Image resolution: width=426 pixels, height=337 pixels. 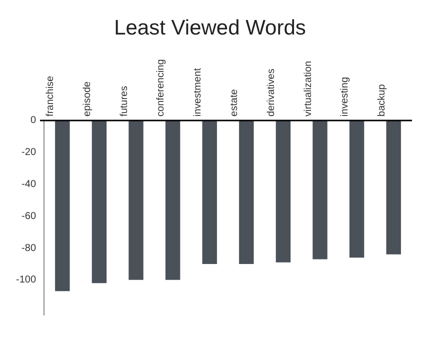 I want to click on x-tick-label: investing, so click(x=345, y=96).